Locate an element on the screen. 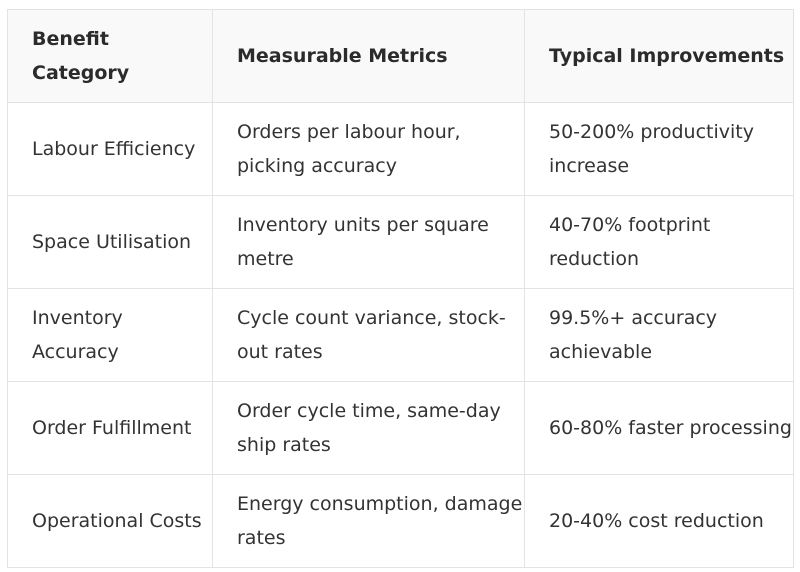  table-cell: 40-70% footprint reduction is located at coordinates (659, 242).